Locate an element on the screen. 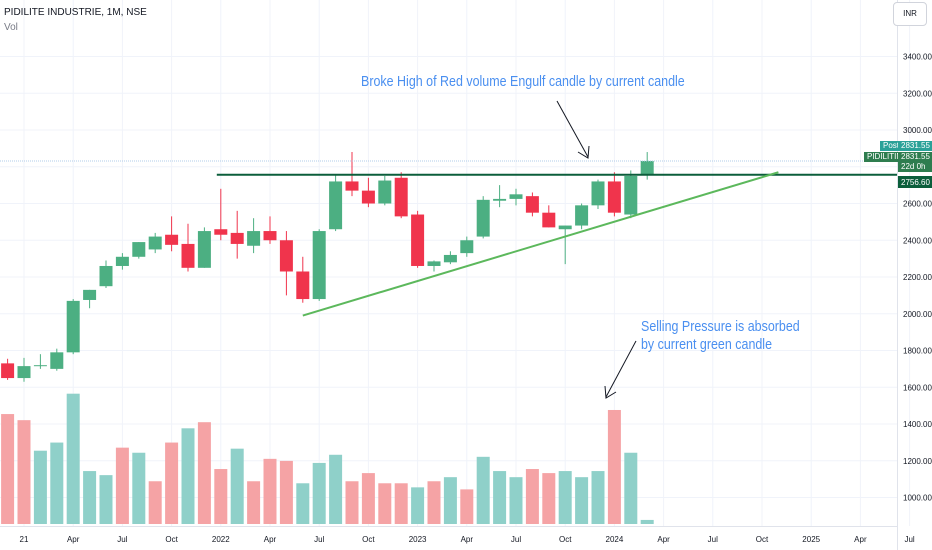 The width and height of the screenshot is (932, 550). symbol-value-tag-bg is located at coordinates (915, 157).